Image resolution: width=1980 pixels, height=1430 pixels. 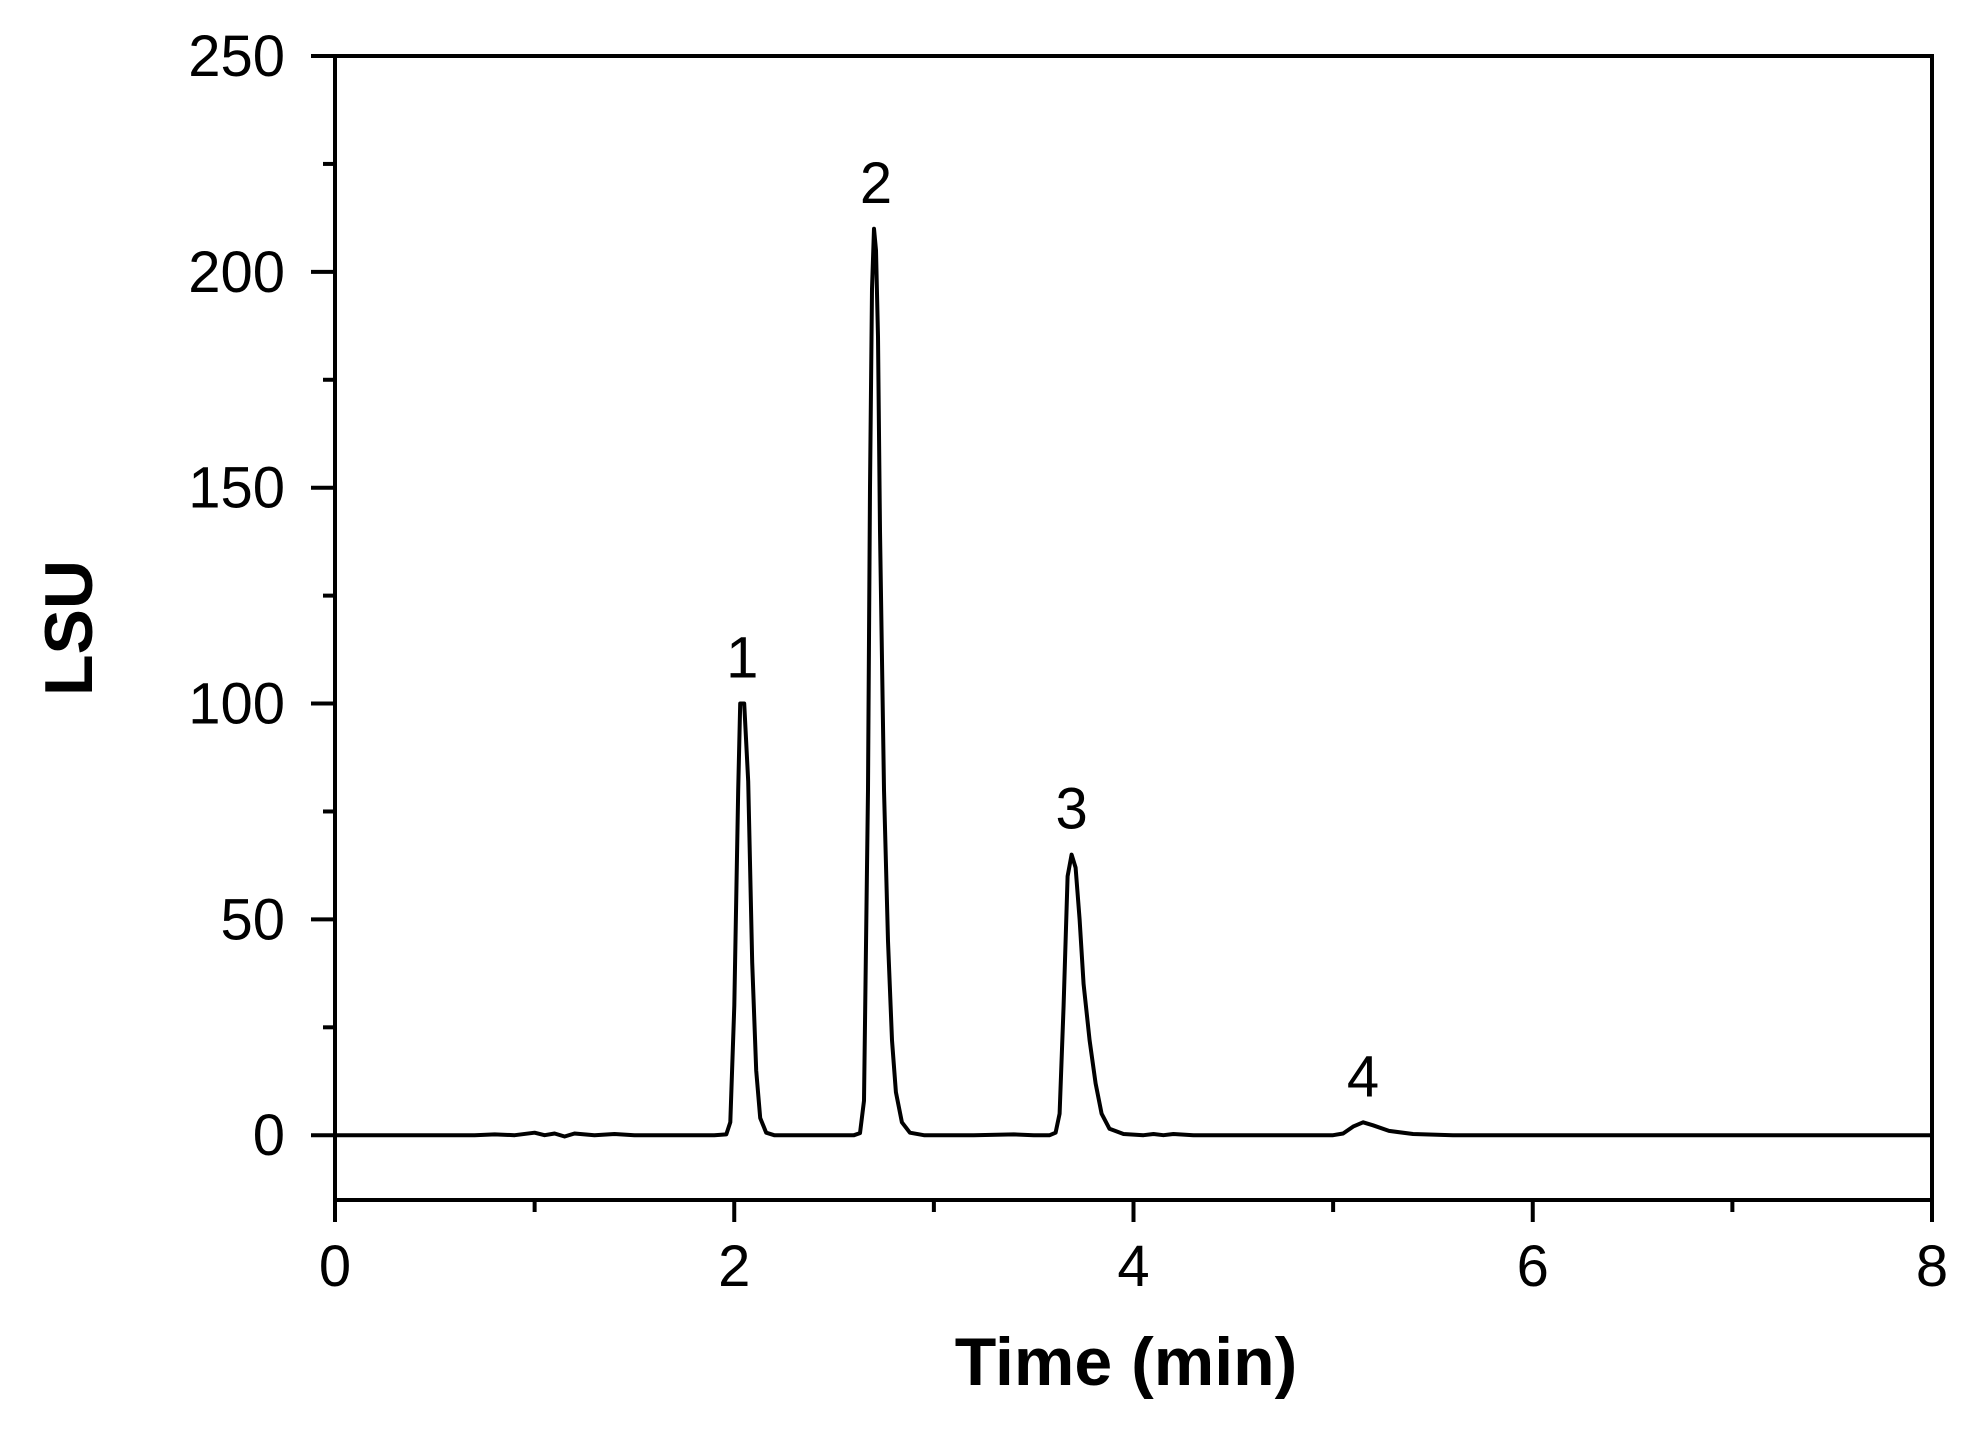 What do you see at coordinates (734, 1266) in the screenshot?
I see `x-tick-label: 2` at bounding box center [734, 1266].